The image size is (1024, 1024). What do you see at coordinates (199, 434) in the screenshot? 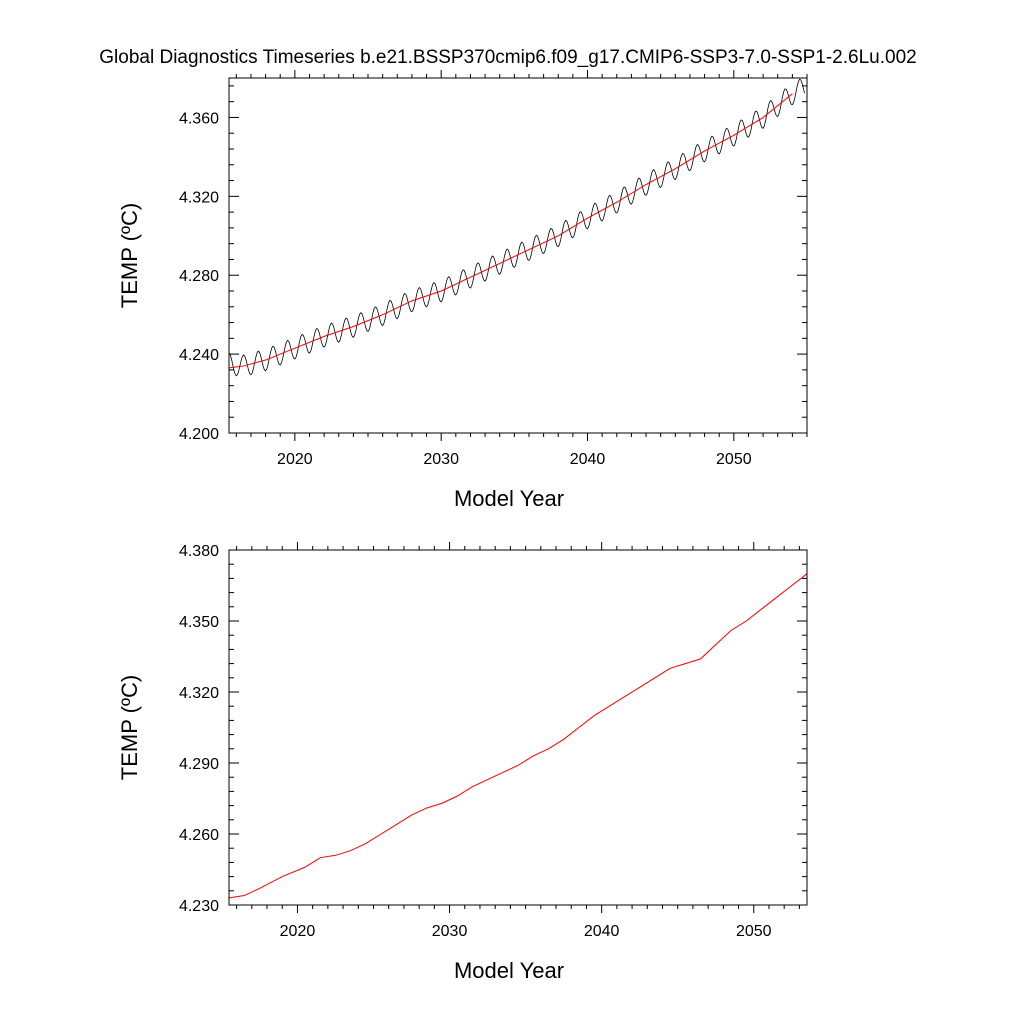
I see `top-y-tick-label: 4.200` at bounding box center [199, 434].